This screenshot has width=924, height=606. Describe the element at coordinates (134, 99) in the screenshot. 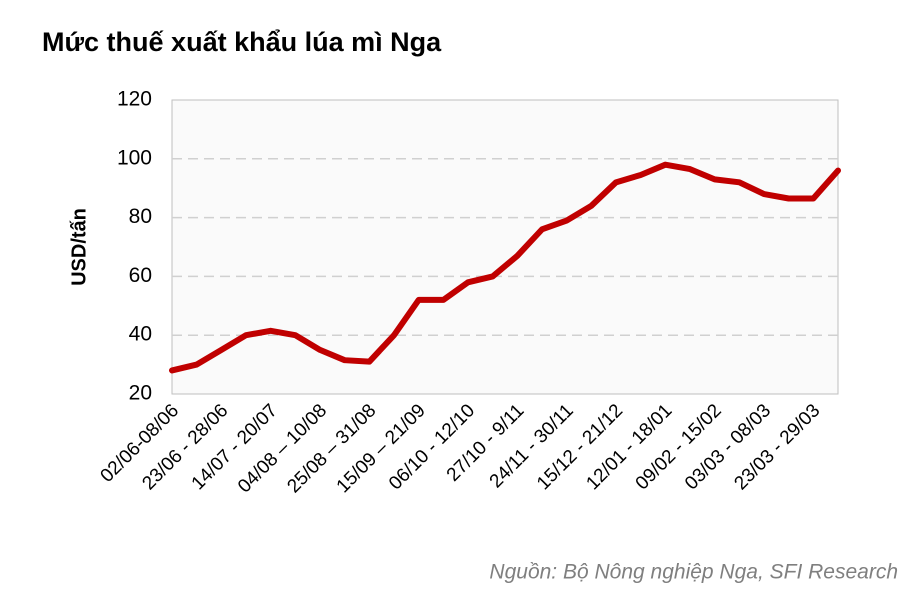

I see `y-tick-label: 120` at that location.